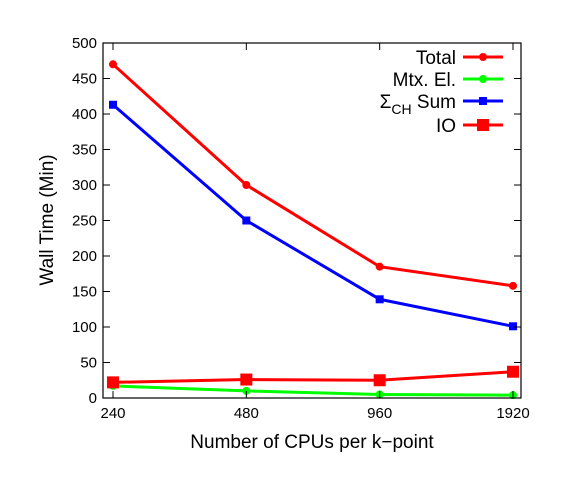 The image size is (578, 485). What do you see at coordinates (84, 150) in the screenshot?
I see `y-tick-label: 350` at bounding box center [84, 150].